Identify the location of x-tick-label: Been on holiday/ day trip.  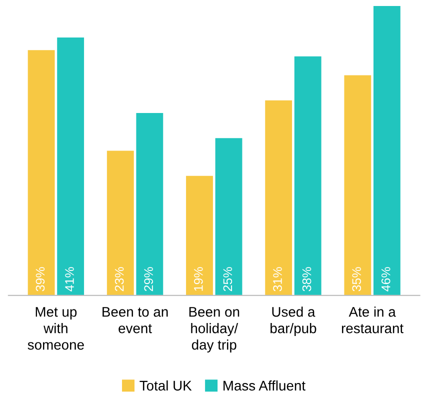
(214, 329).